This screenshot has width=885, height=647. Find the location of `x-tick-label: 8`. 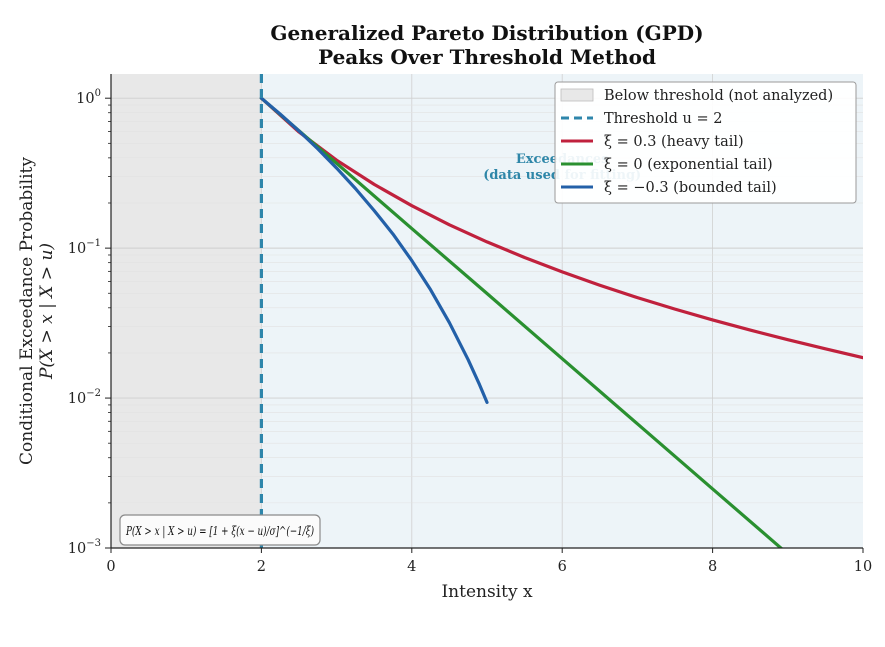

x-tick-label: 8 is located at coordinates (712, 567).